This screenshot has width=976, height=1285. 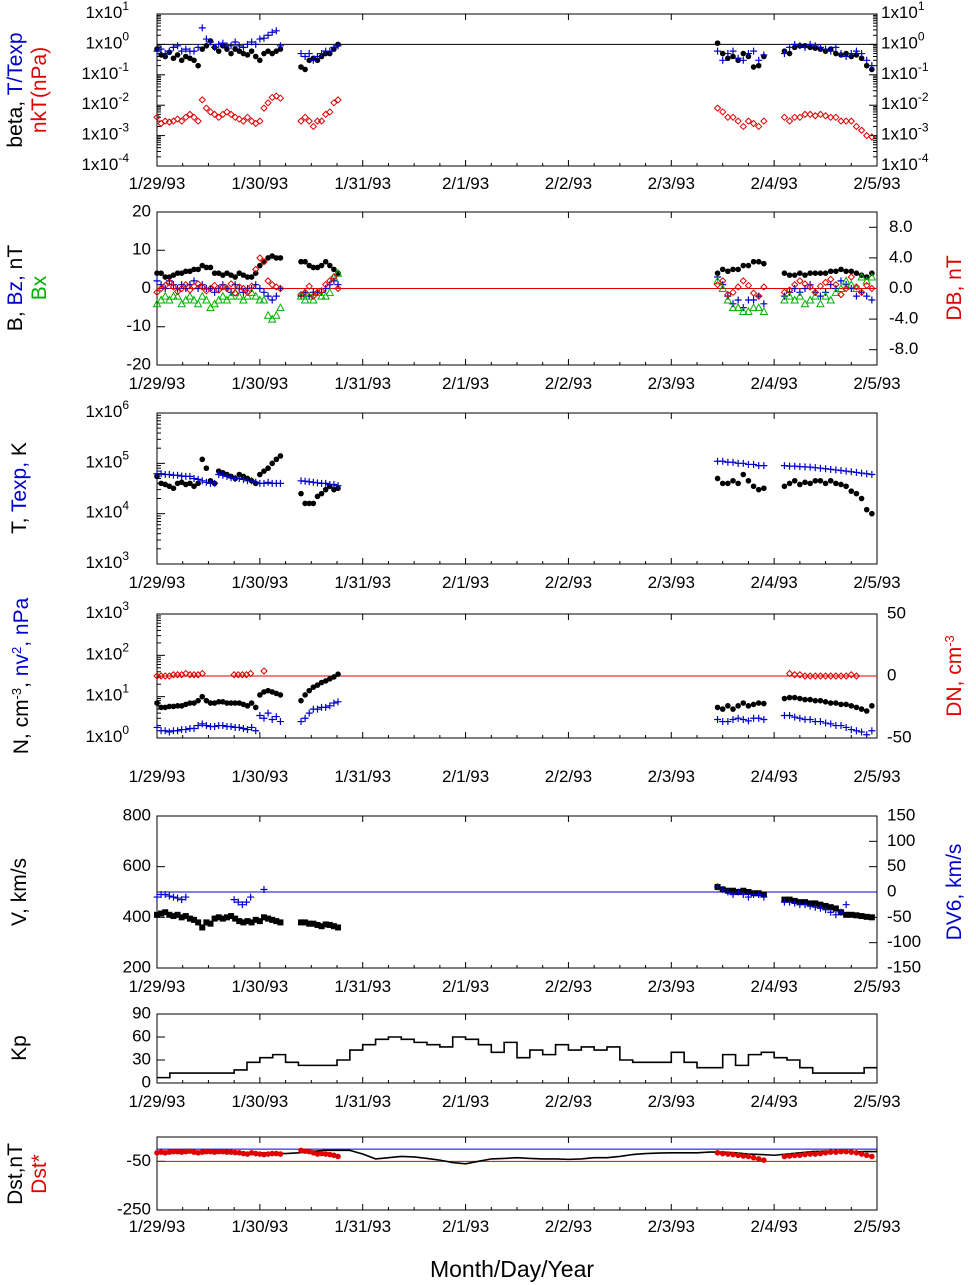 What do you see at coordinates (901, 840) in the screenshot?
I see `y-tick-label: 100` at bounding box center [901, 840].